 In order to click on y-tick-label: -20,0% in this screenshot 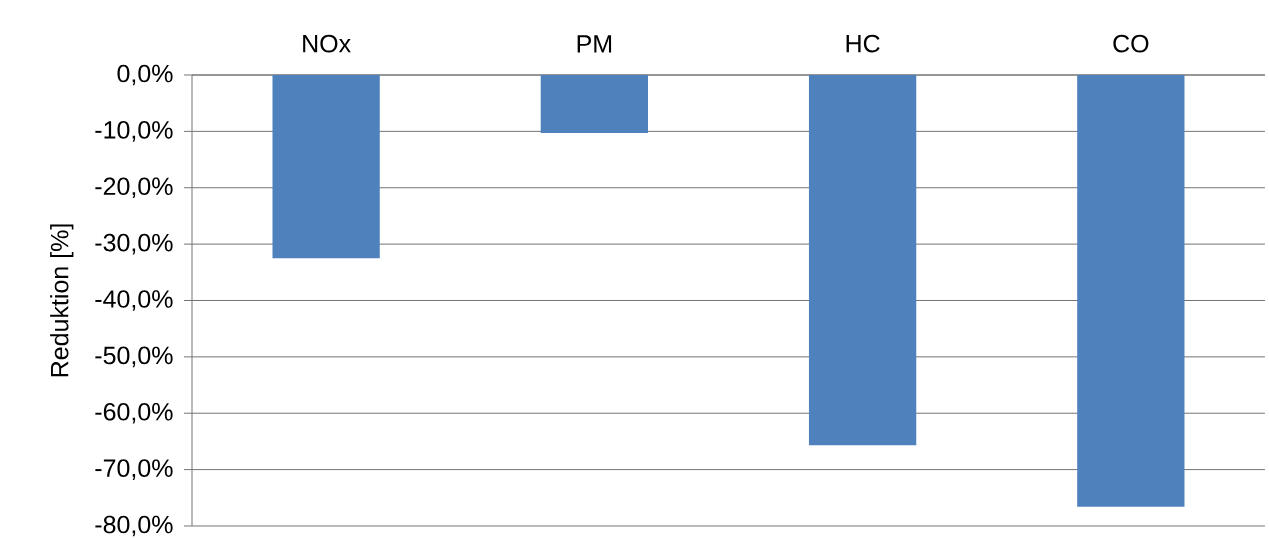, I will do `click(134, 188)`.